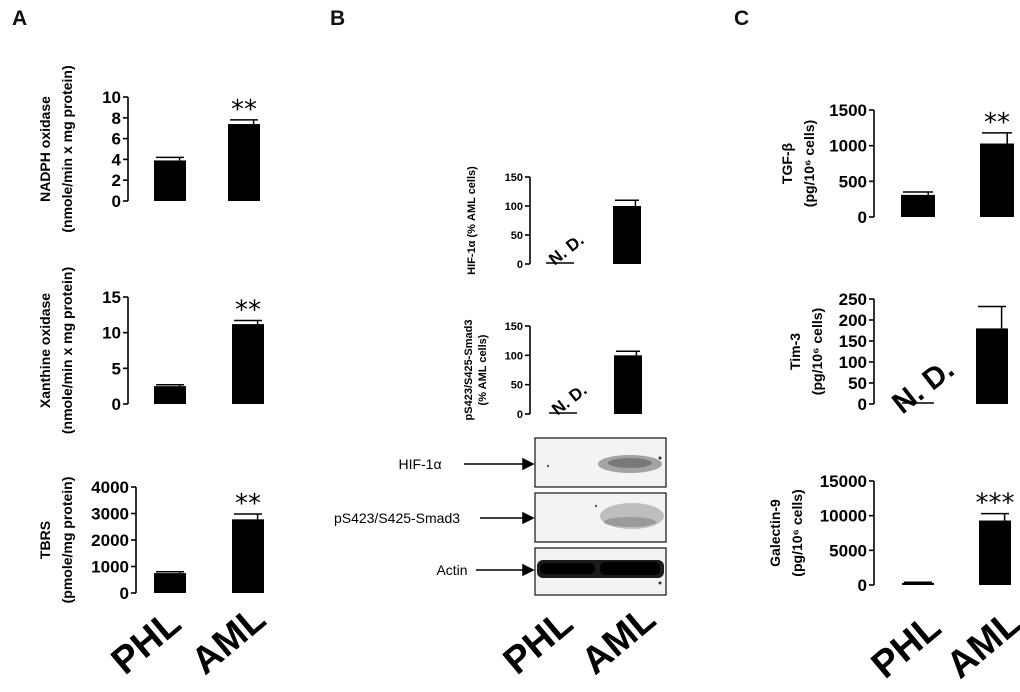 The width and height of the screenshot is (1020, 692). What do you see at coordinates (906, 646) in the screenshot?
I see `group-label-phl-c: PHL` at bounding box center [906, 646].